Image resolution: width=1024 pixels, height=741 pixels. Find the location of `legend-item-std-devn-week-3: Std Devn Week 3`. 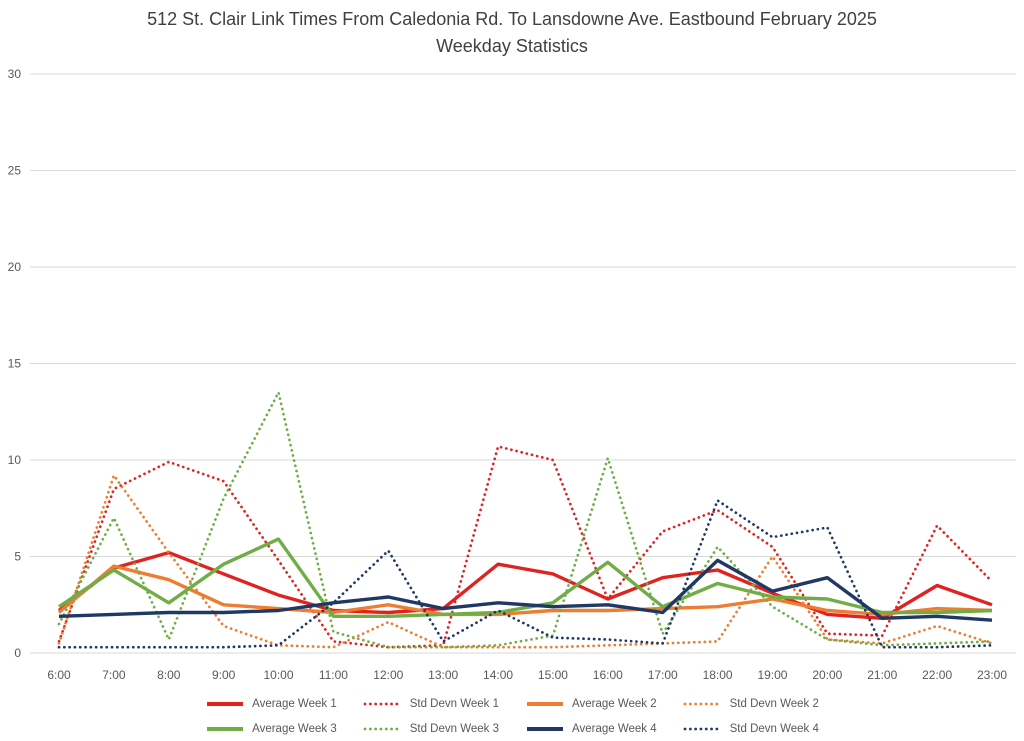

legend-item-std-devn-week-3: Std Devn Week 3 is located at coordinates (431, 729).